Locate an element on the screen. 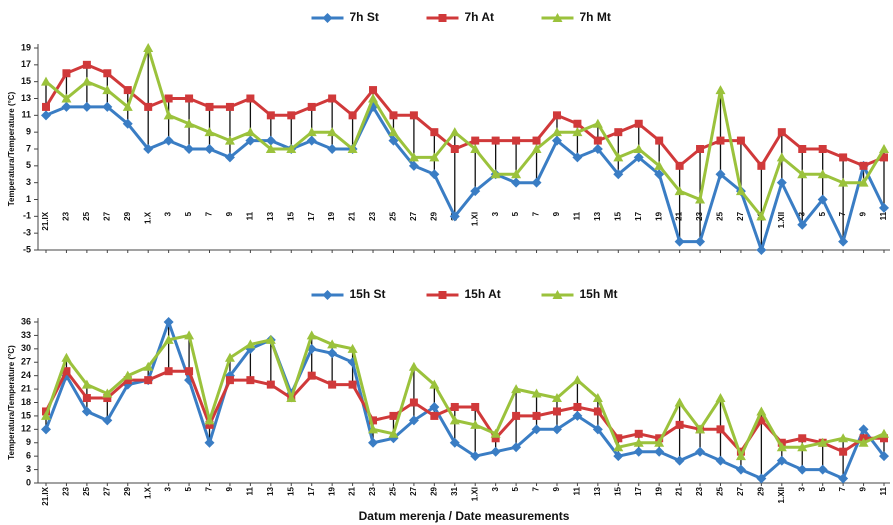 The height and width of the screenshot is (525, 893). y-tick-label: 19 is located at coordinates (26, 47).